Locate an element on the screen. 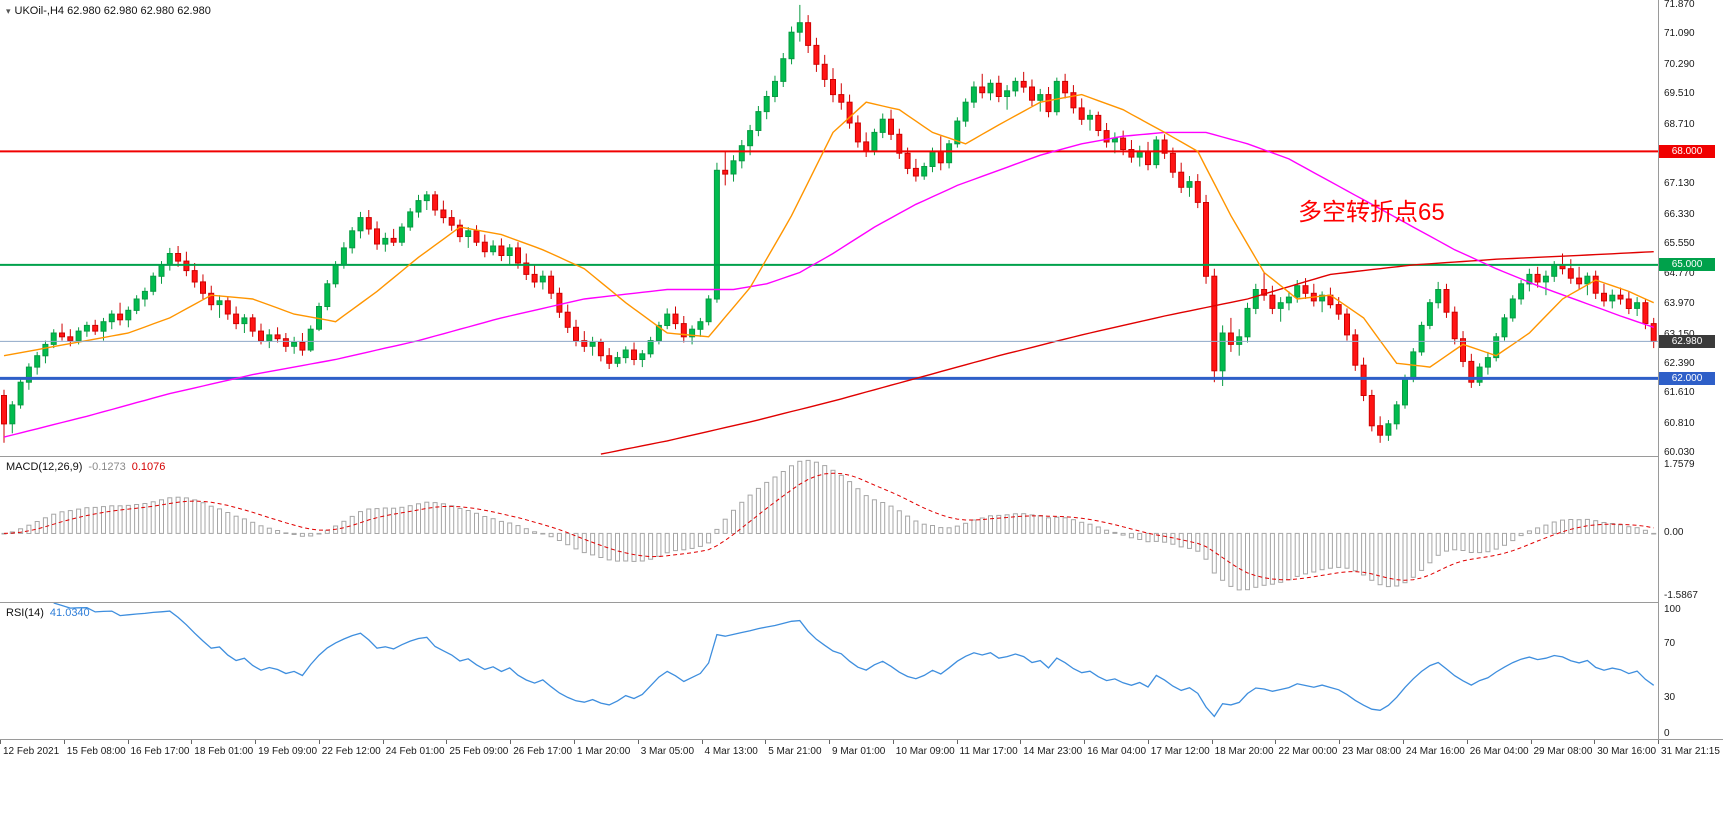 The image size is (1723, 838). macd-main-value: -0.1273 is located at coordinates (107, 467).